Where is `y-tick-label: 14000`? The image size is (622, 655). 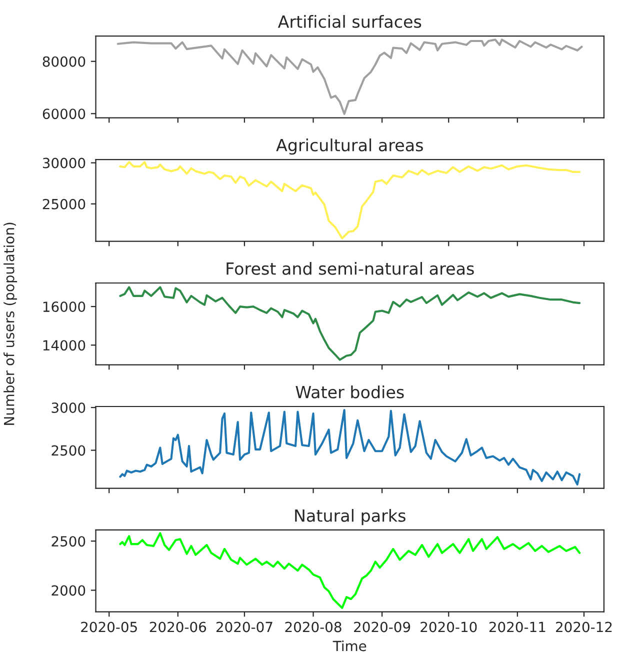 y-tick-label: 14000 is located at coordinates (64, 345).